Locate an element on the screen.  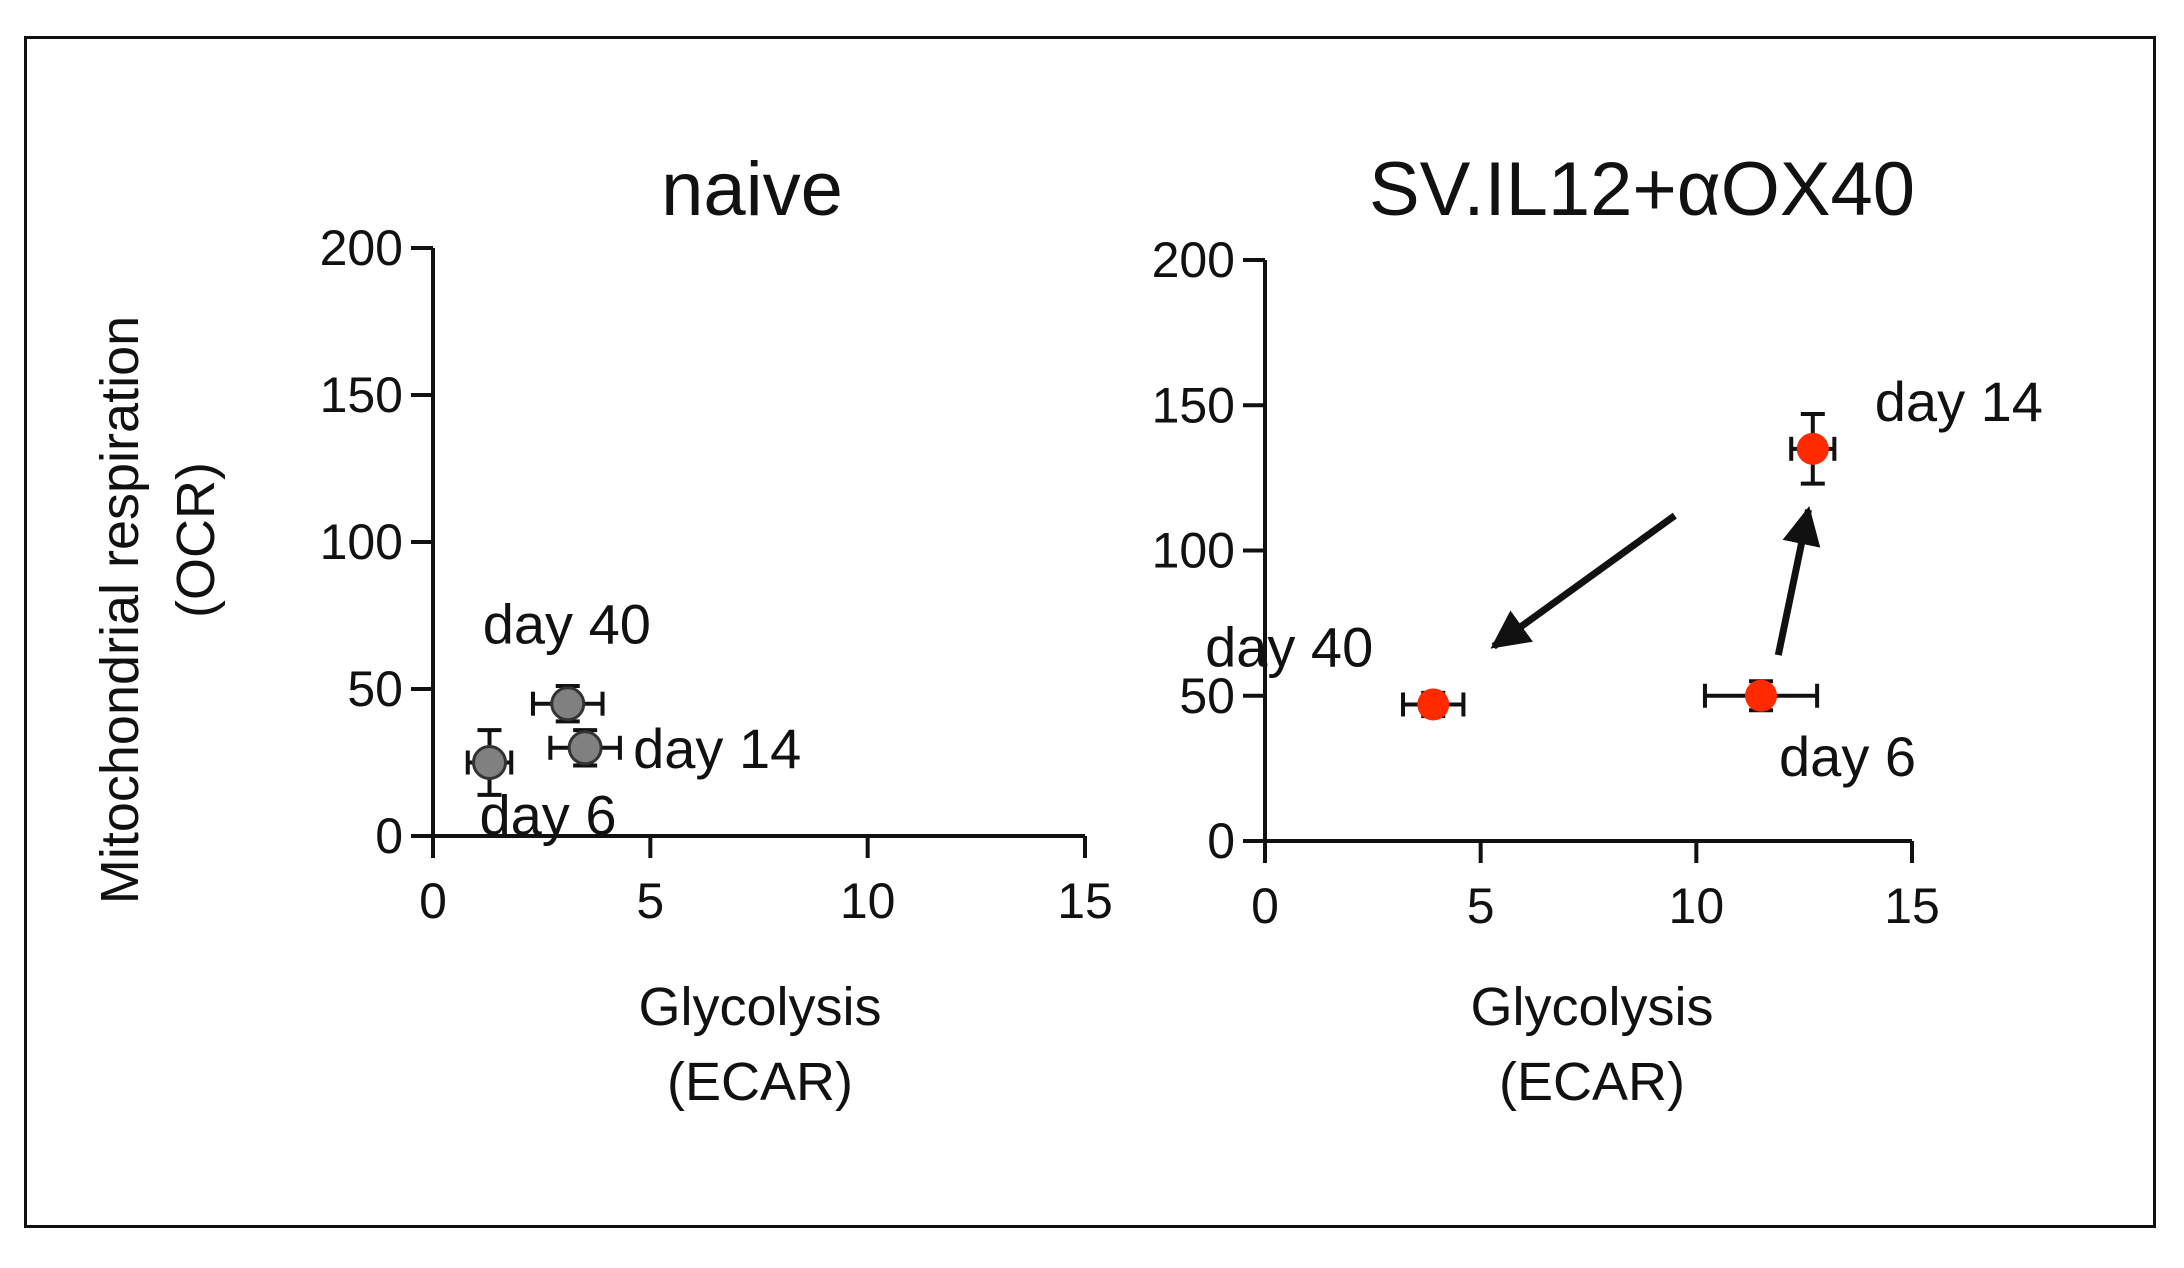
treated-data-points: day 6 day 14 day 40 is located at coordinates (1624, 579).